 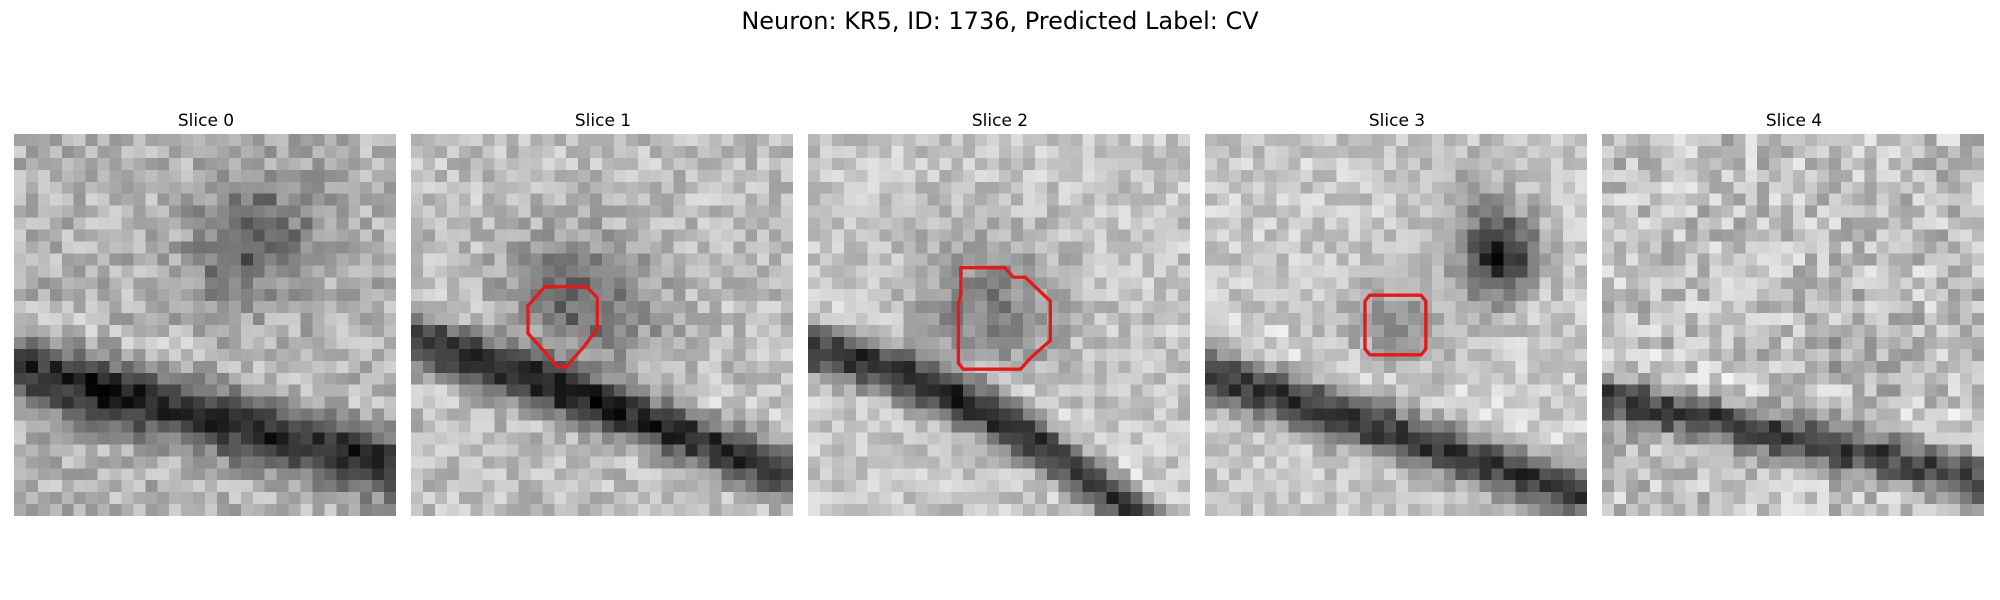 I want to click on slice-title: Slice 2, so click(x=1000, y=121).